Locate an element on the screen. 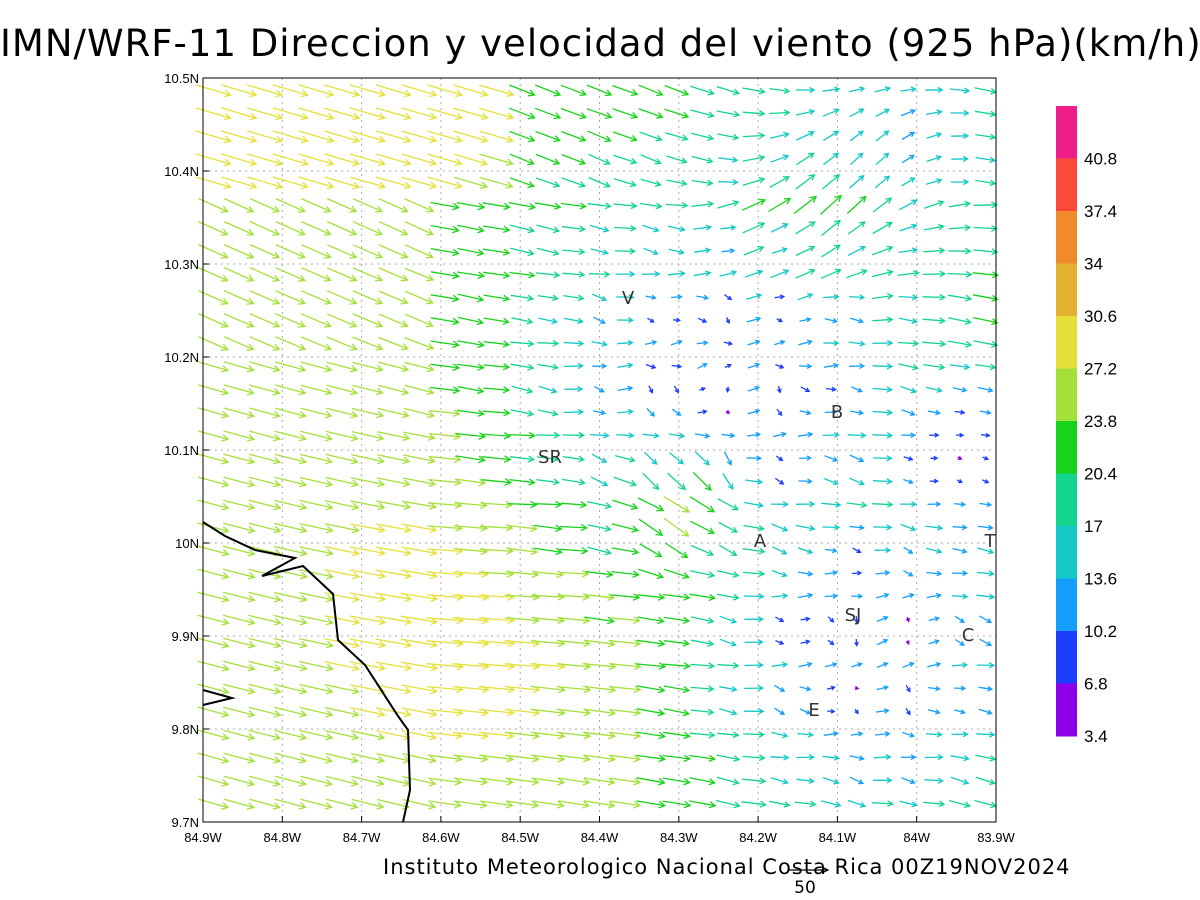 This screenshot has height=900, width=1200. x-tick-label: 84W is located at coordinates (916, 837).